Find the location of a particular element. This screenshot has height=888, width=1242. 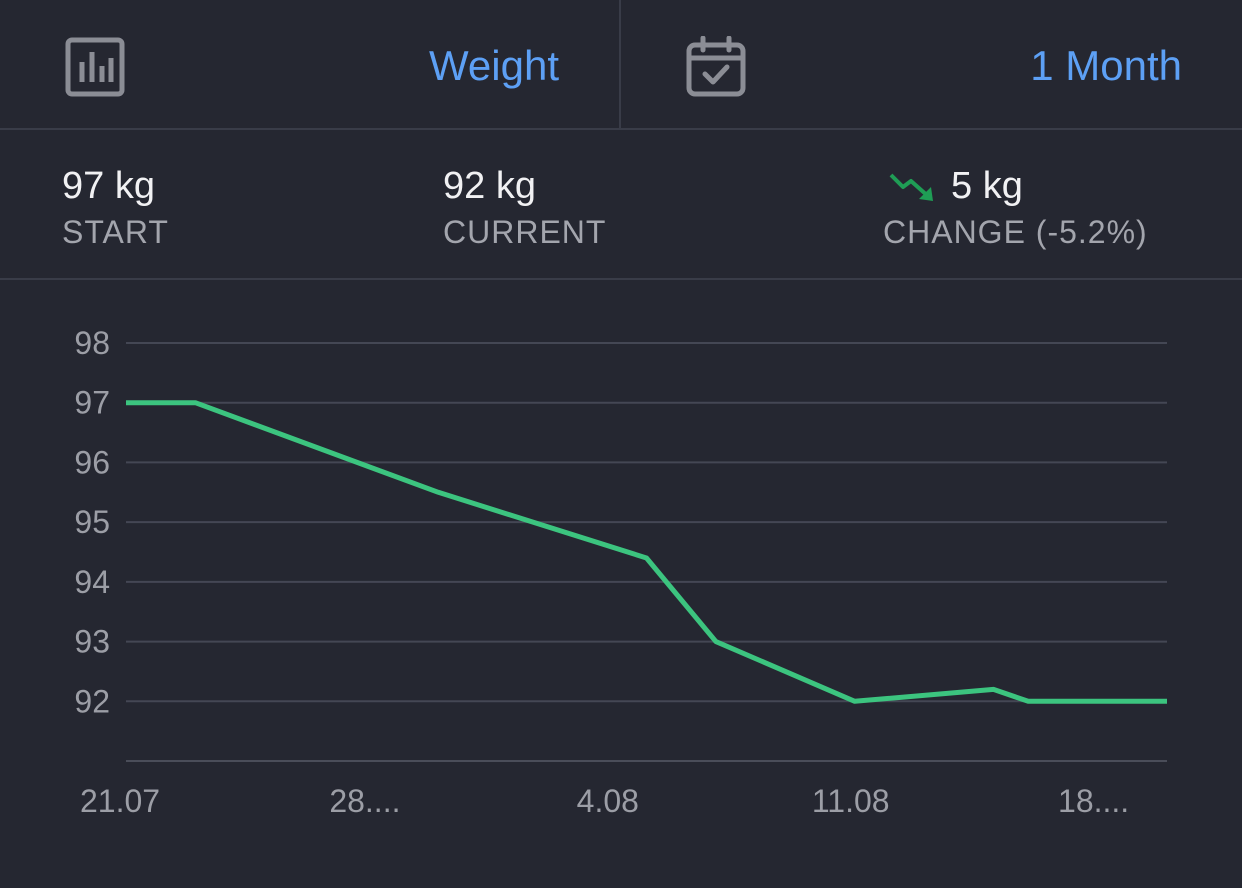

change-value: 5 kg is located at coordinates (987, 186).